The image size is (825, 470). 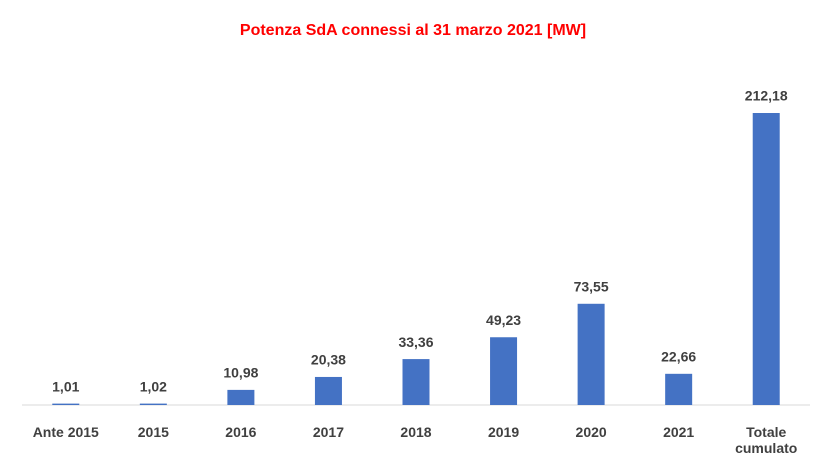 I want to click on x-tick-label: 2015, so click(x=153, y=432).